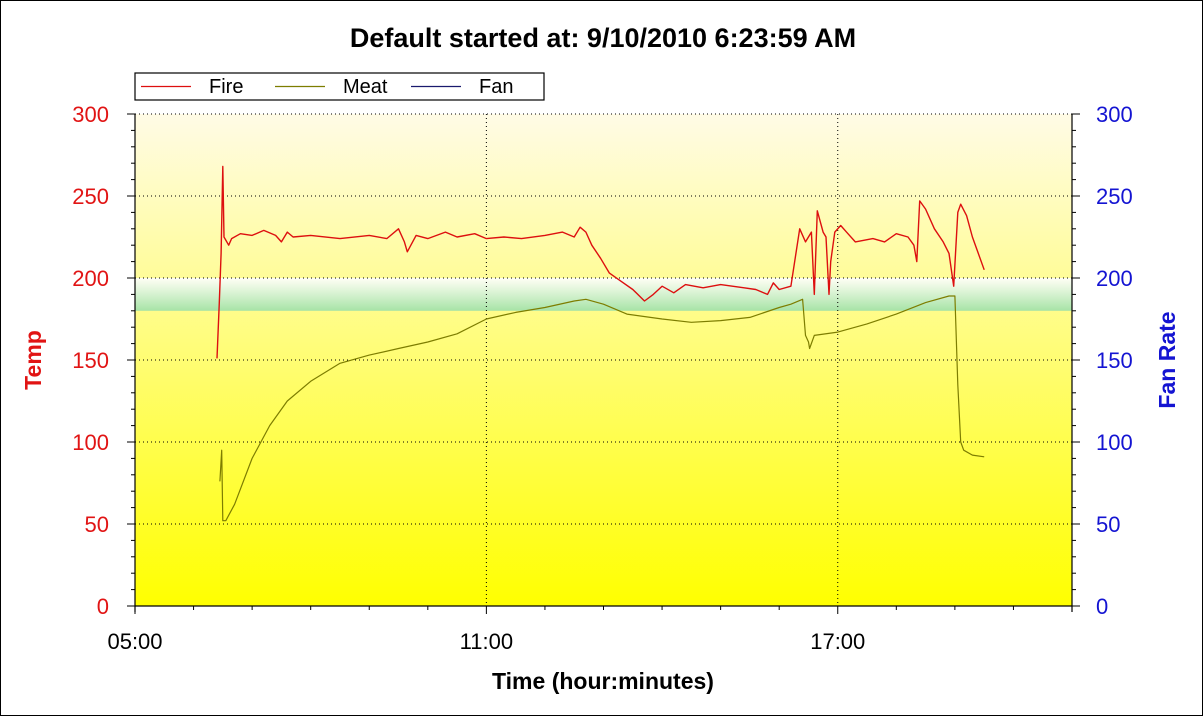  Describe the element at coordinates (33, 360) in the screenshot. I see `y-axis-label-left: Temp` at that location.